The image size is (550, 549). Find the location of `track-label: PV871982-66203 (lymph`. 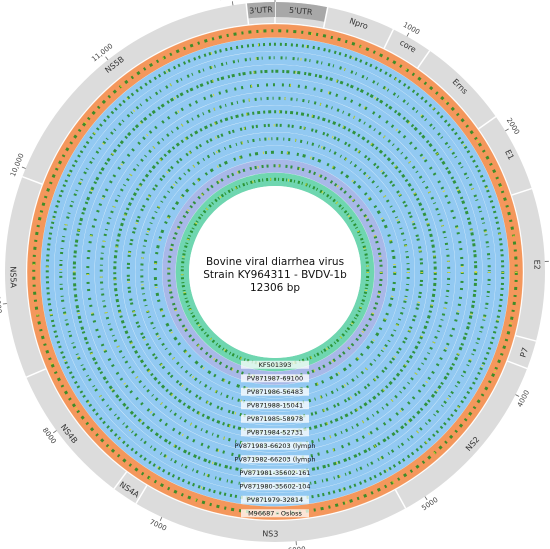

track-label: PV871982-66203 (lymph is located at coordinates (274, 459).